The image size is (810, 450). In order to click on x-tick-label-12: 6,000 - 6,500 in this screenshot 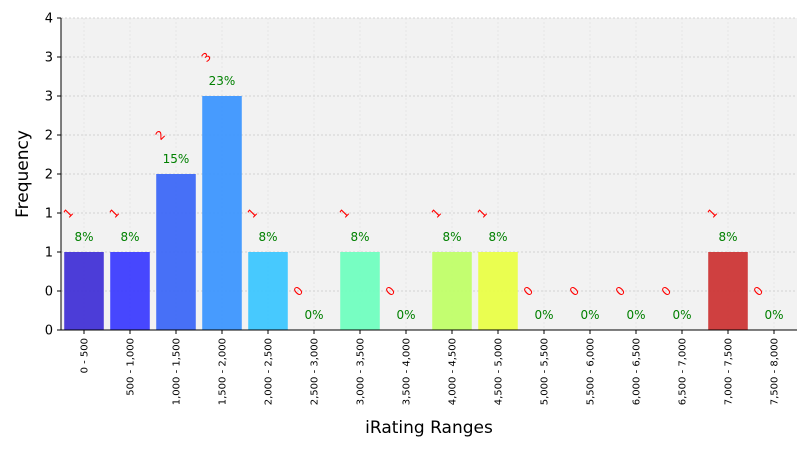, I will do `click(637, 371)`.